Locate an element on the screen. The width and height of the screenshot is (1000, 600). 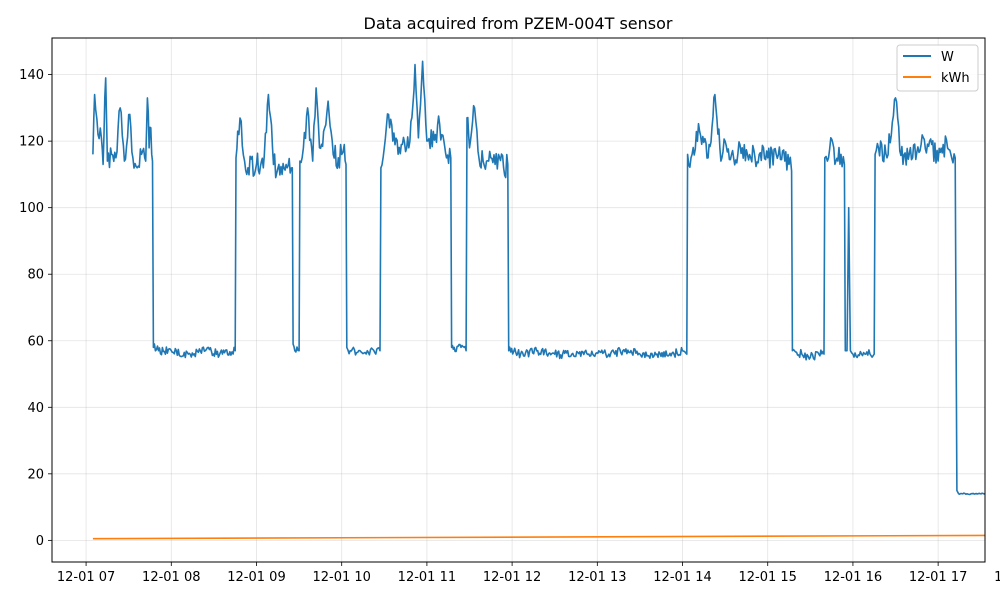
y-tick-label: 140 is located at coordinates (31, 75).